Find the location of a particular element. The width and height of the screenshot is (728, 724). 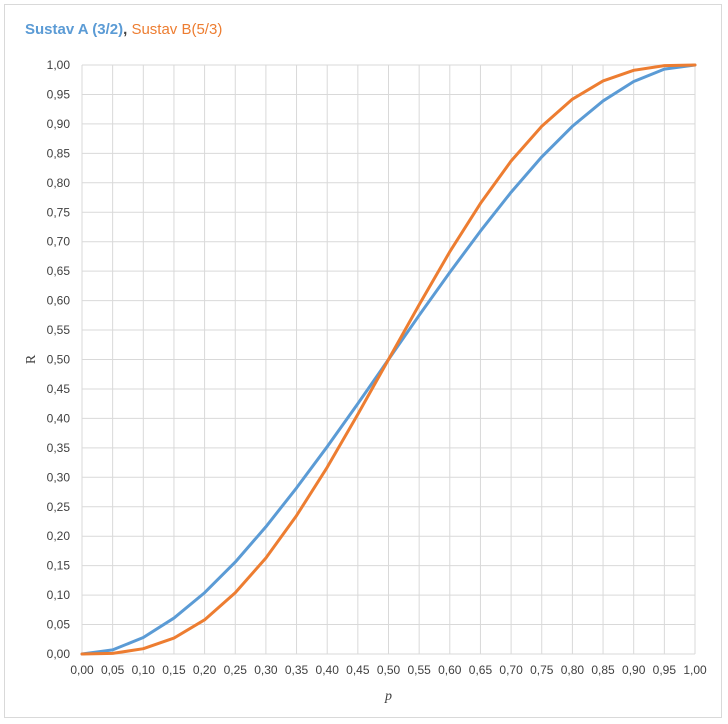

y-tick-label: 0,00 is located at coordinates (59, 654).